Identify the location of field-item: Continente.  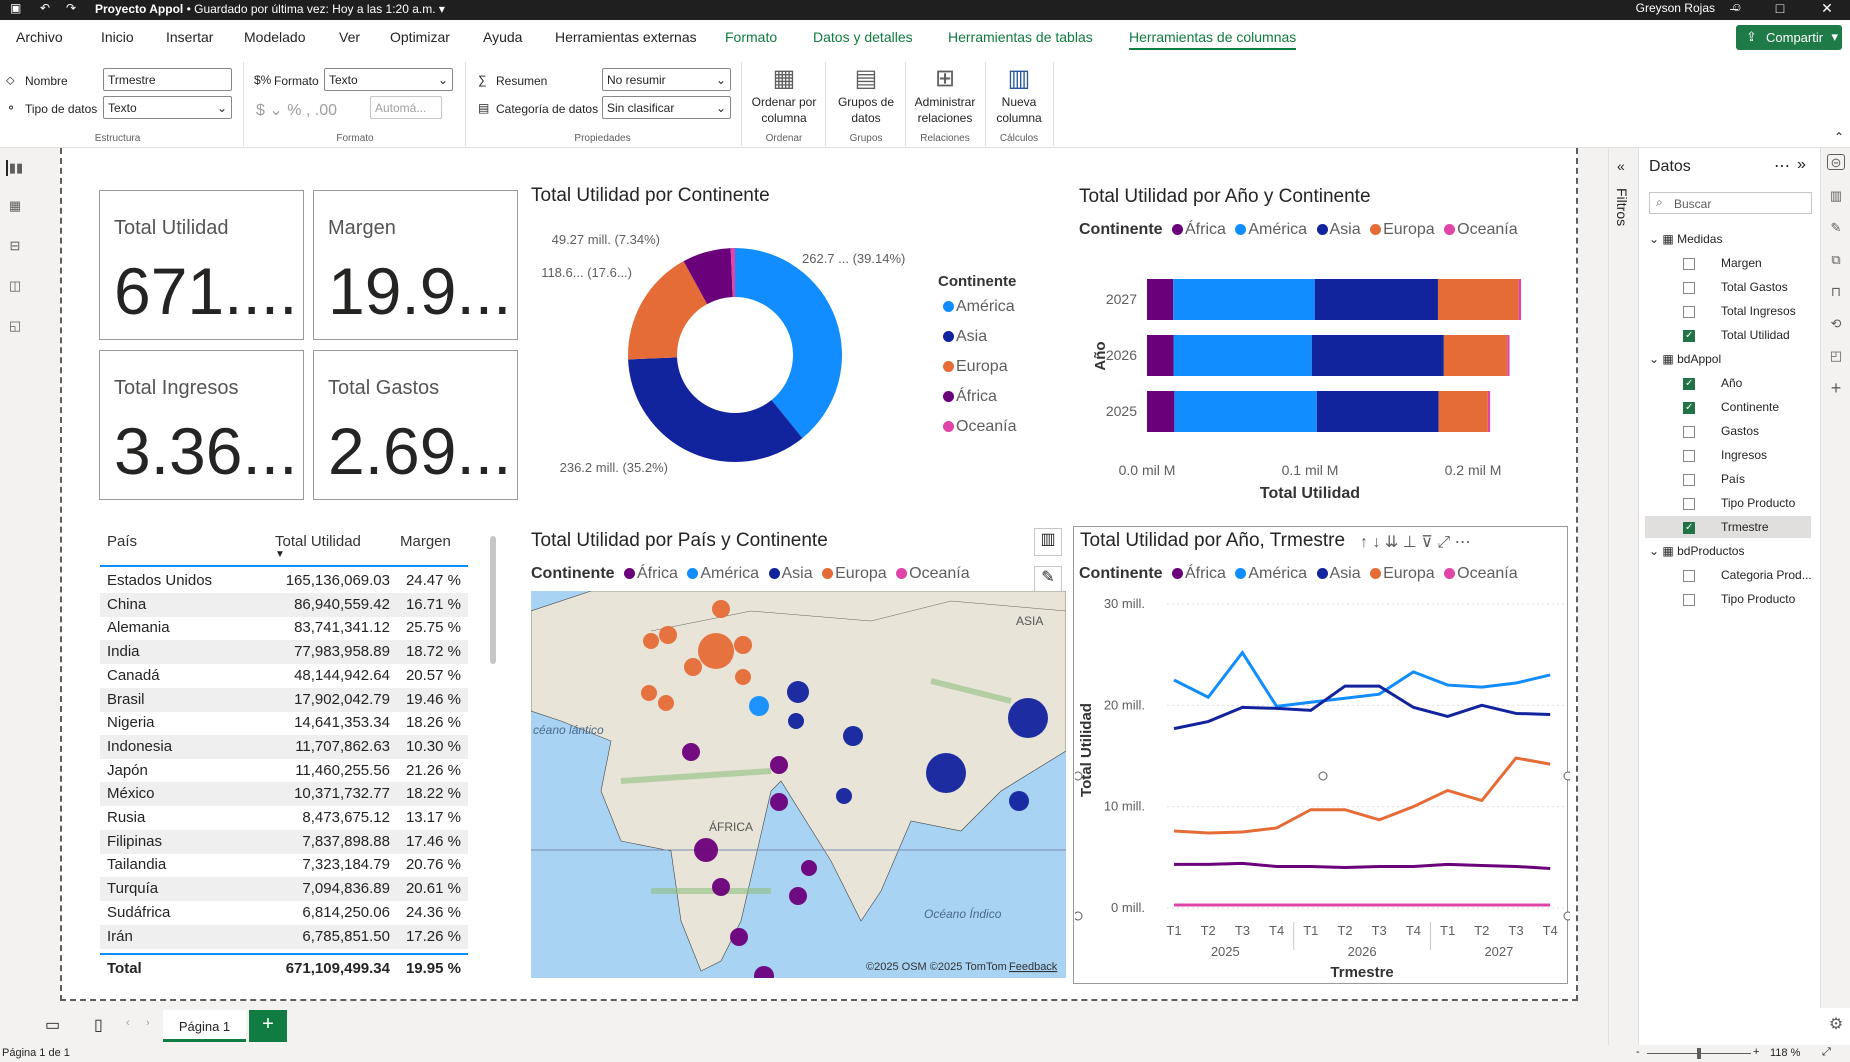
(1750, 407).